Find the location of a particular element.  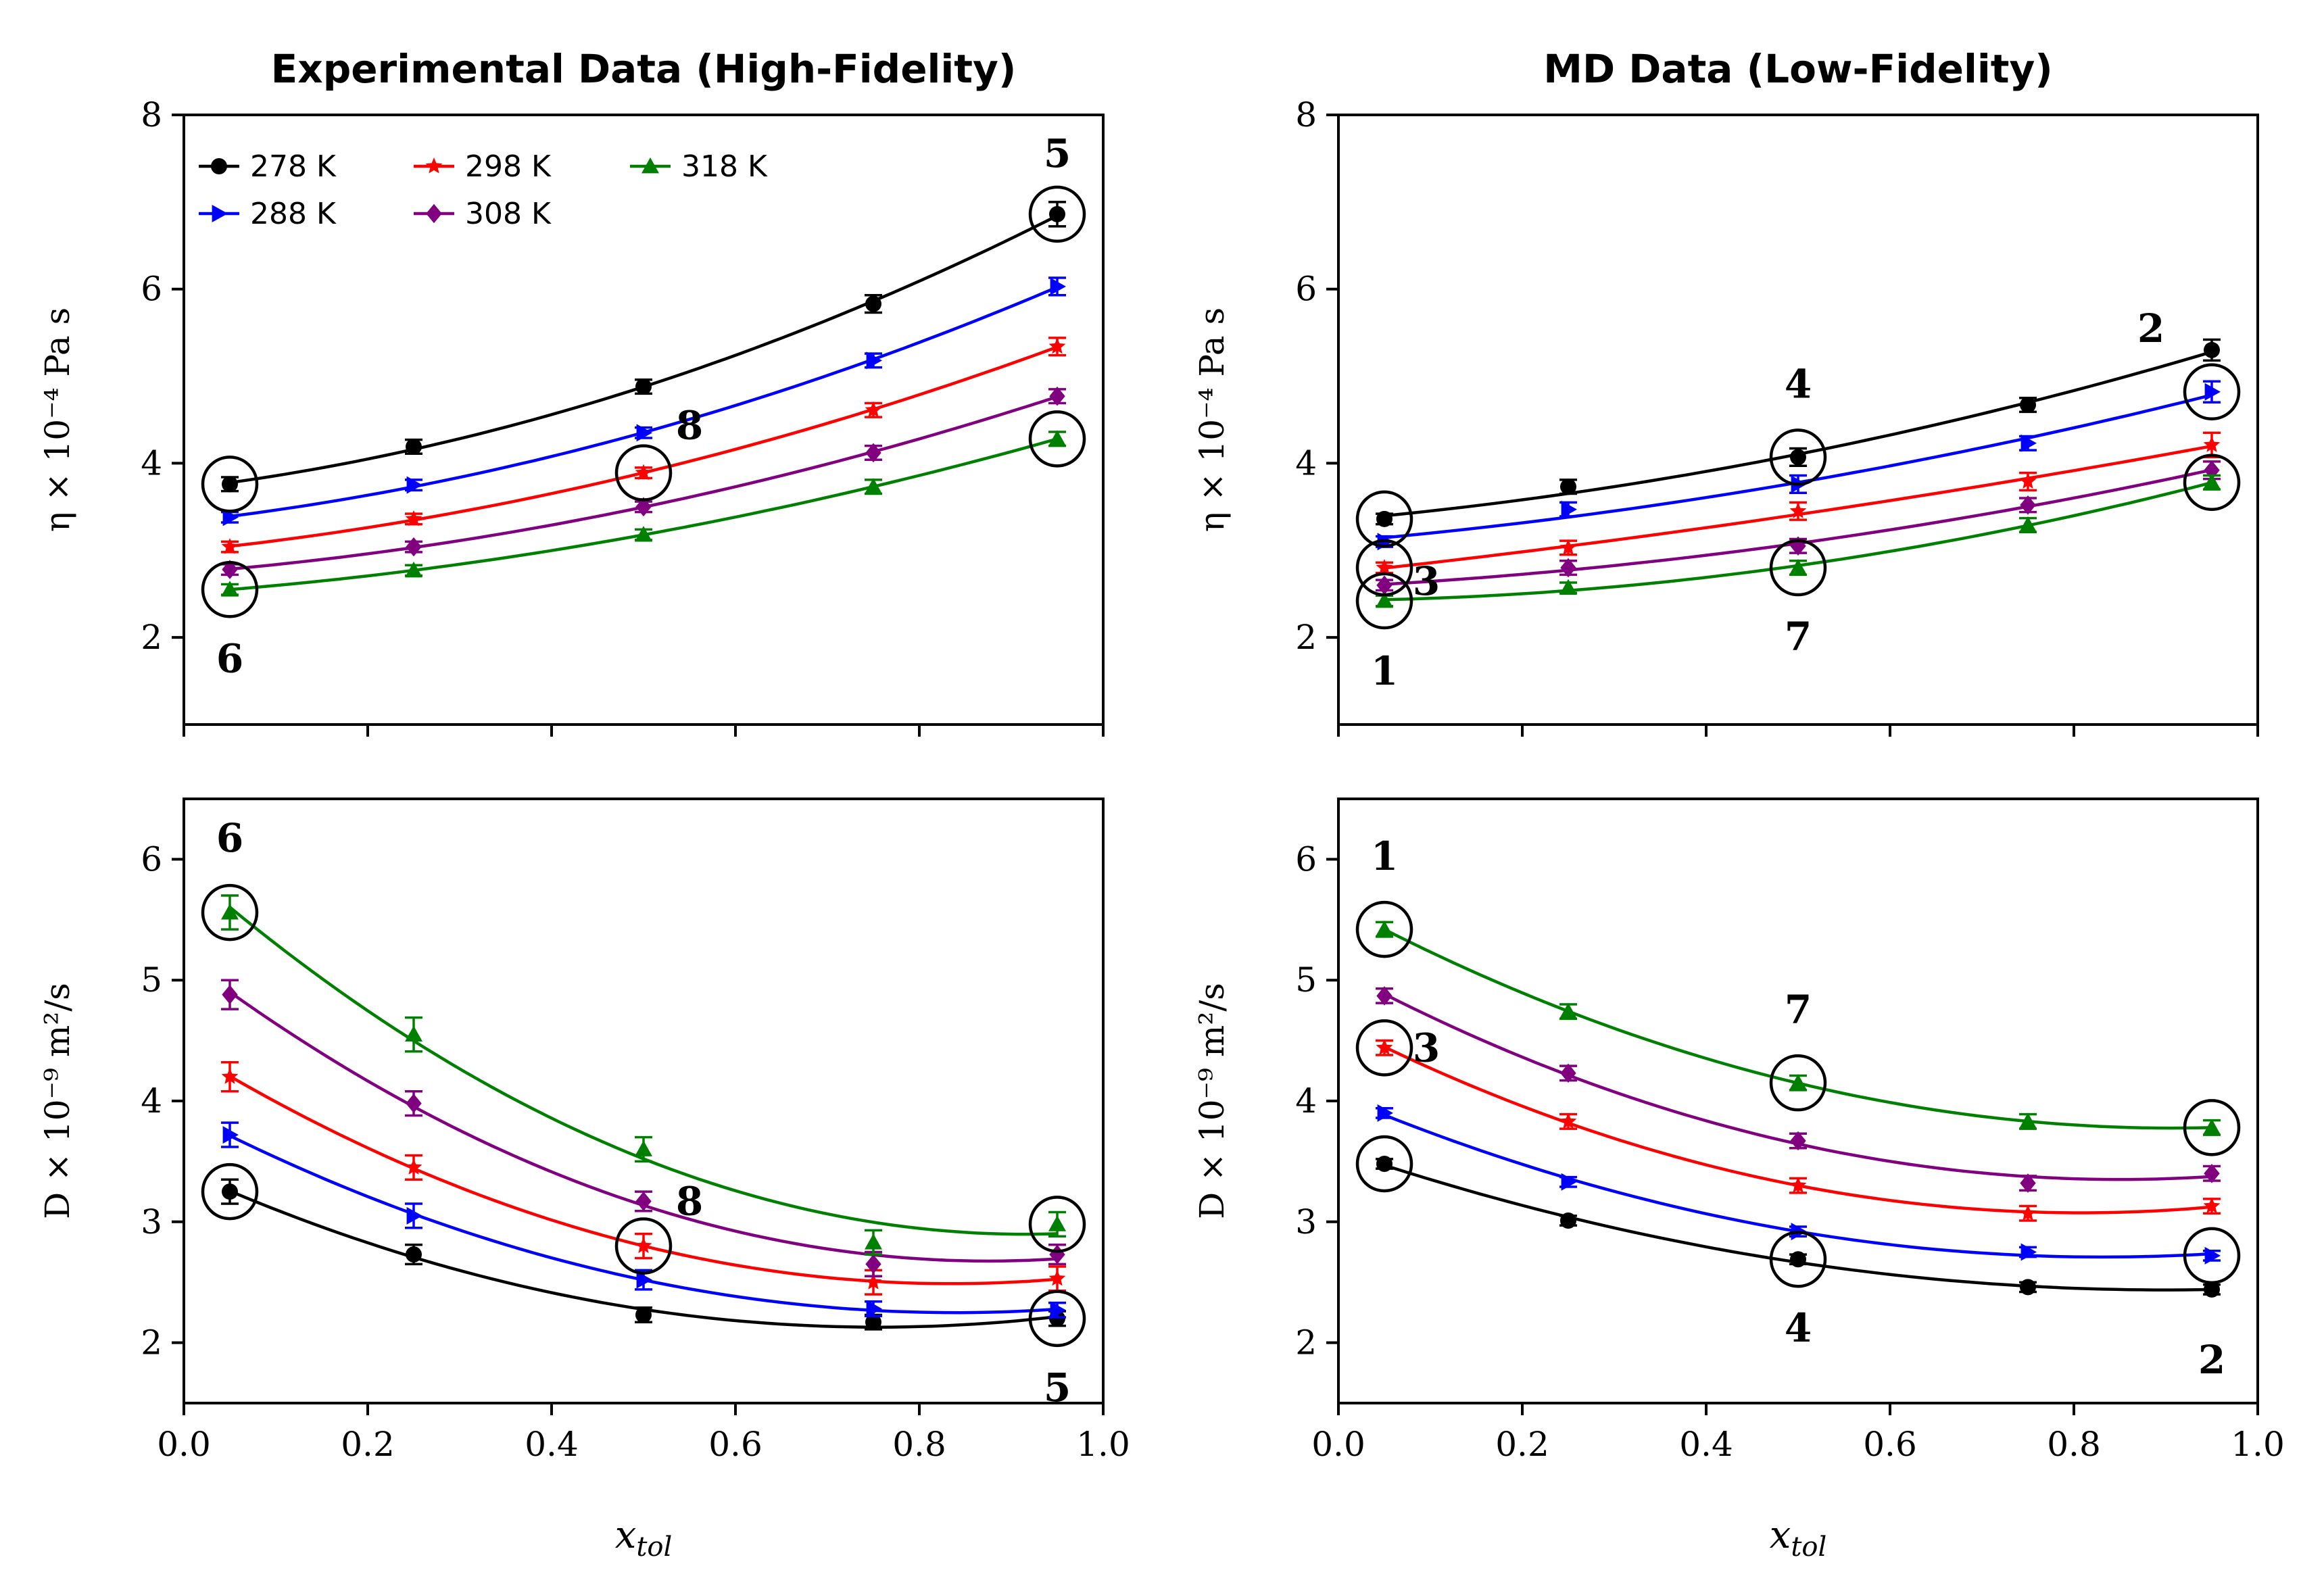

annotation-label: 2 is located at coordinates (2150, 328).